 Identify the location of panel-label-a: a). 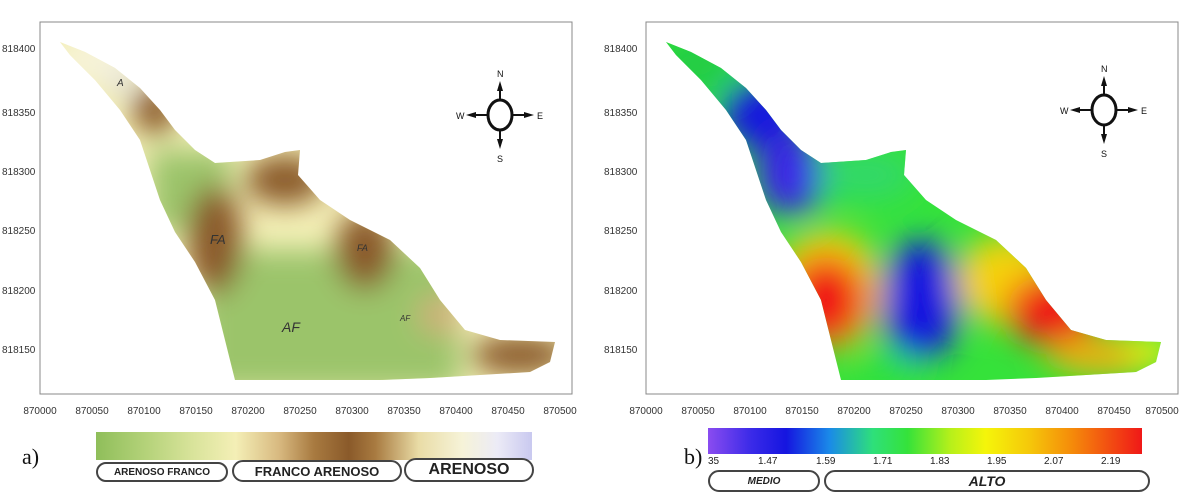
(31, 456).